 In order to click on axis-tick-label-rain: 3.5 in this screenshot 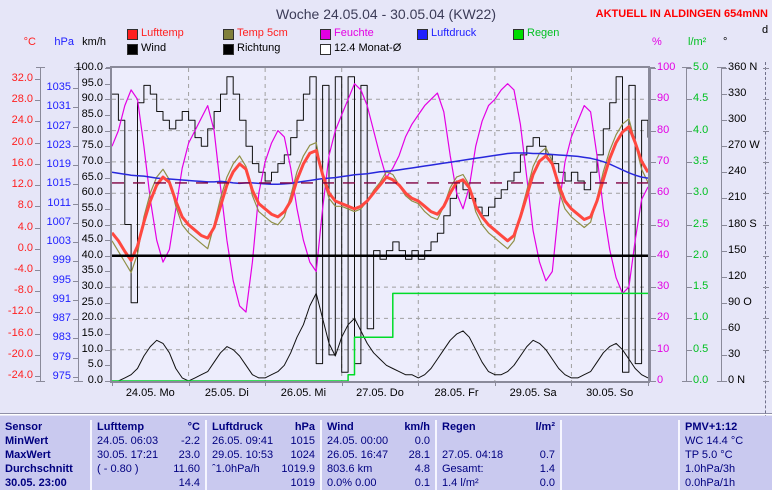, I will do `click(701, 161)`.